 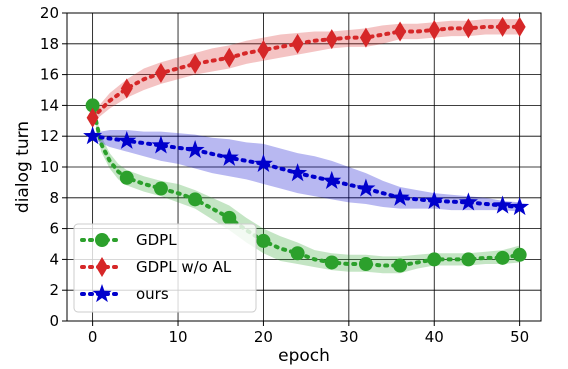 What do you see at coordinates (93, 337) in the screenshot?
I see `x-tick-label: 0` at bounding box center [93, 337].